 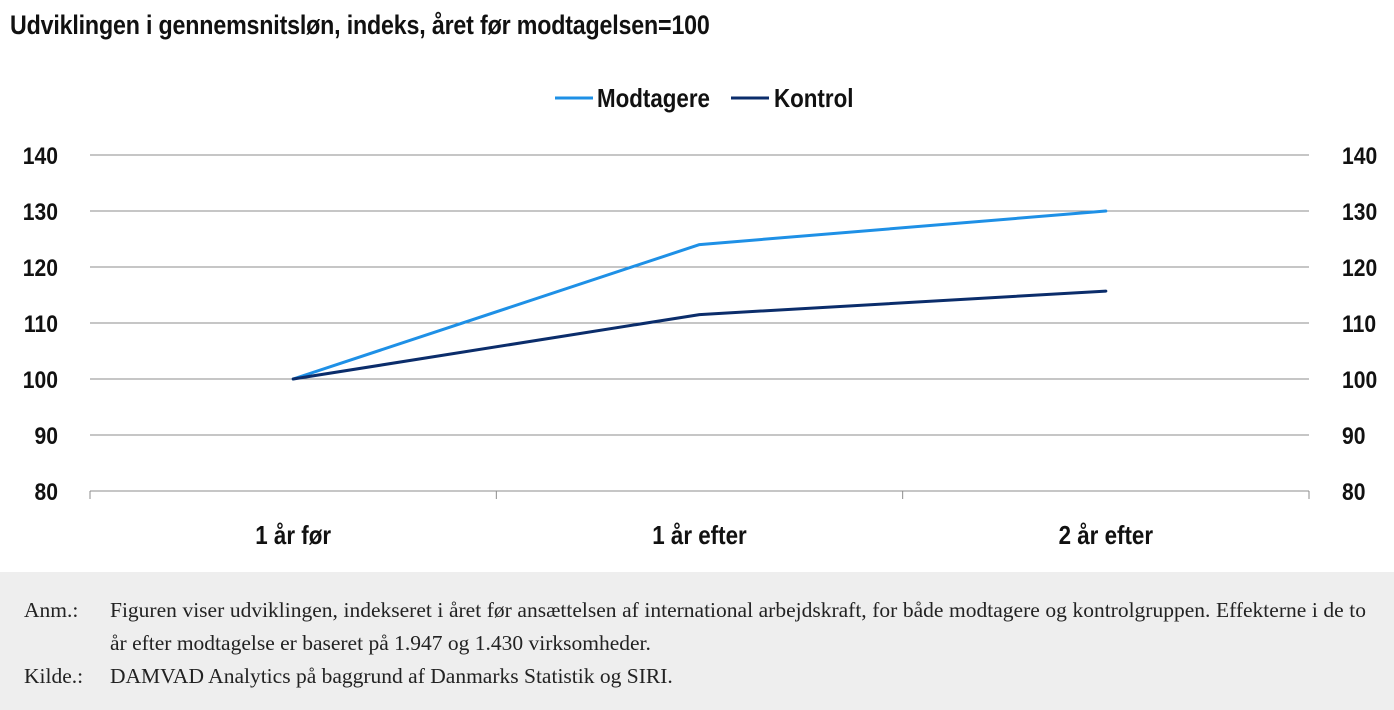 I want to click on x-axis: 1 år før 1 år efter 2 år efter, so click(x=699, y=520).